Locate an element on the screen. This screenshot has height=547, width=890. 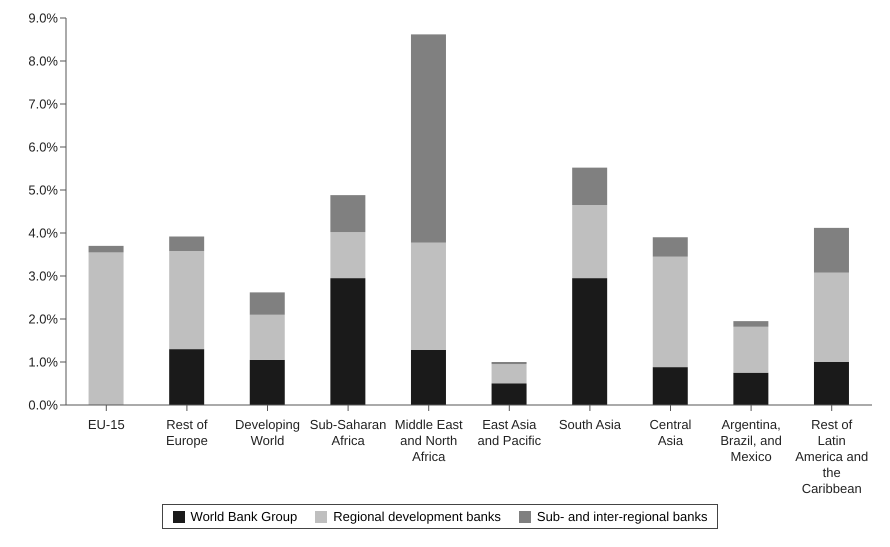
x-tick-label: Argentina, Brazil, and Mexico is located at coordinates (751, 440).